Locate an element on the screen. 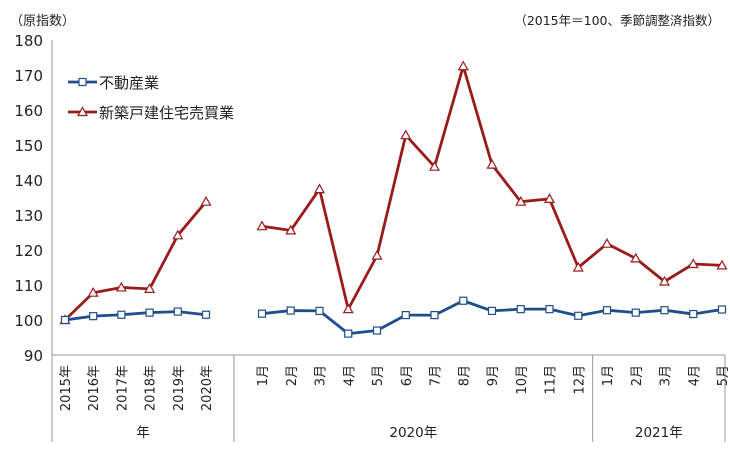  y-tick-label: 160 is located at coordinates (28, 111).